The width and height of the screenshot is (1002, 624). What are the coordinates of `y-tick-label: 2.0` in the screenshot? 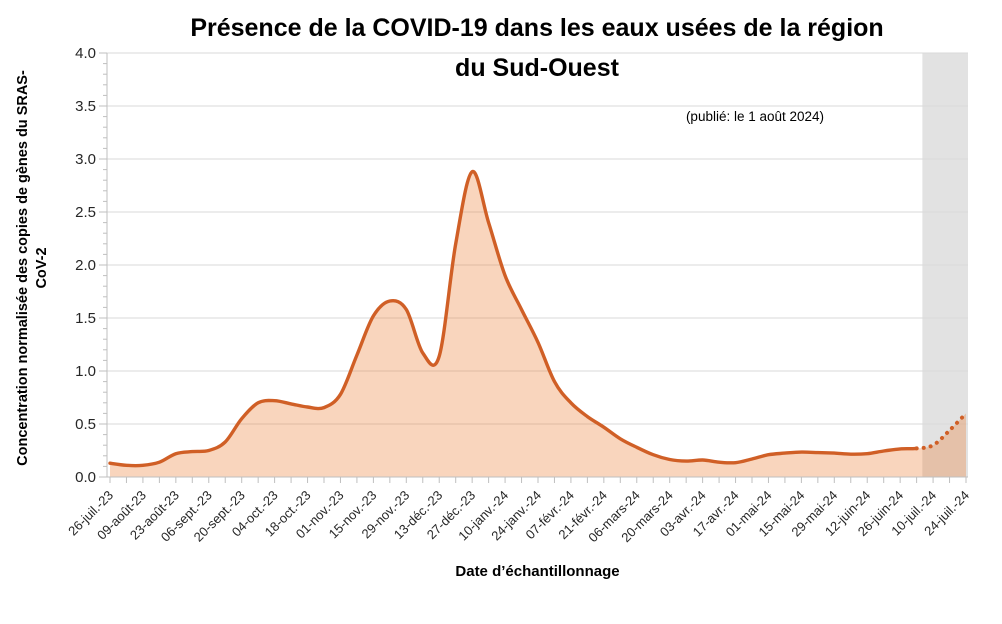 It's located at (85, 265).